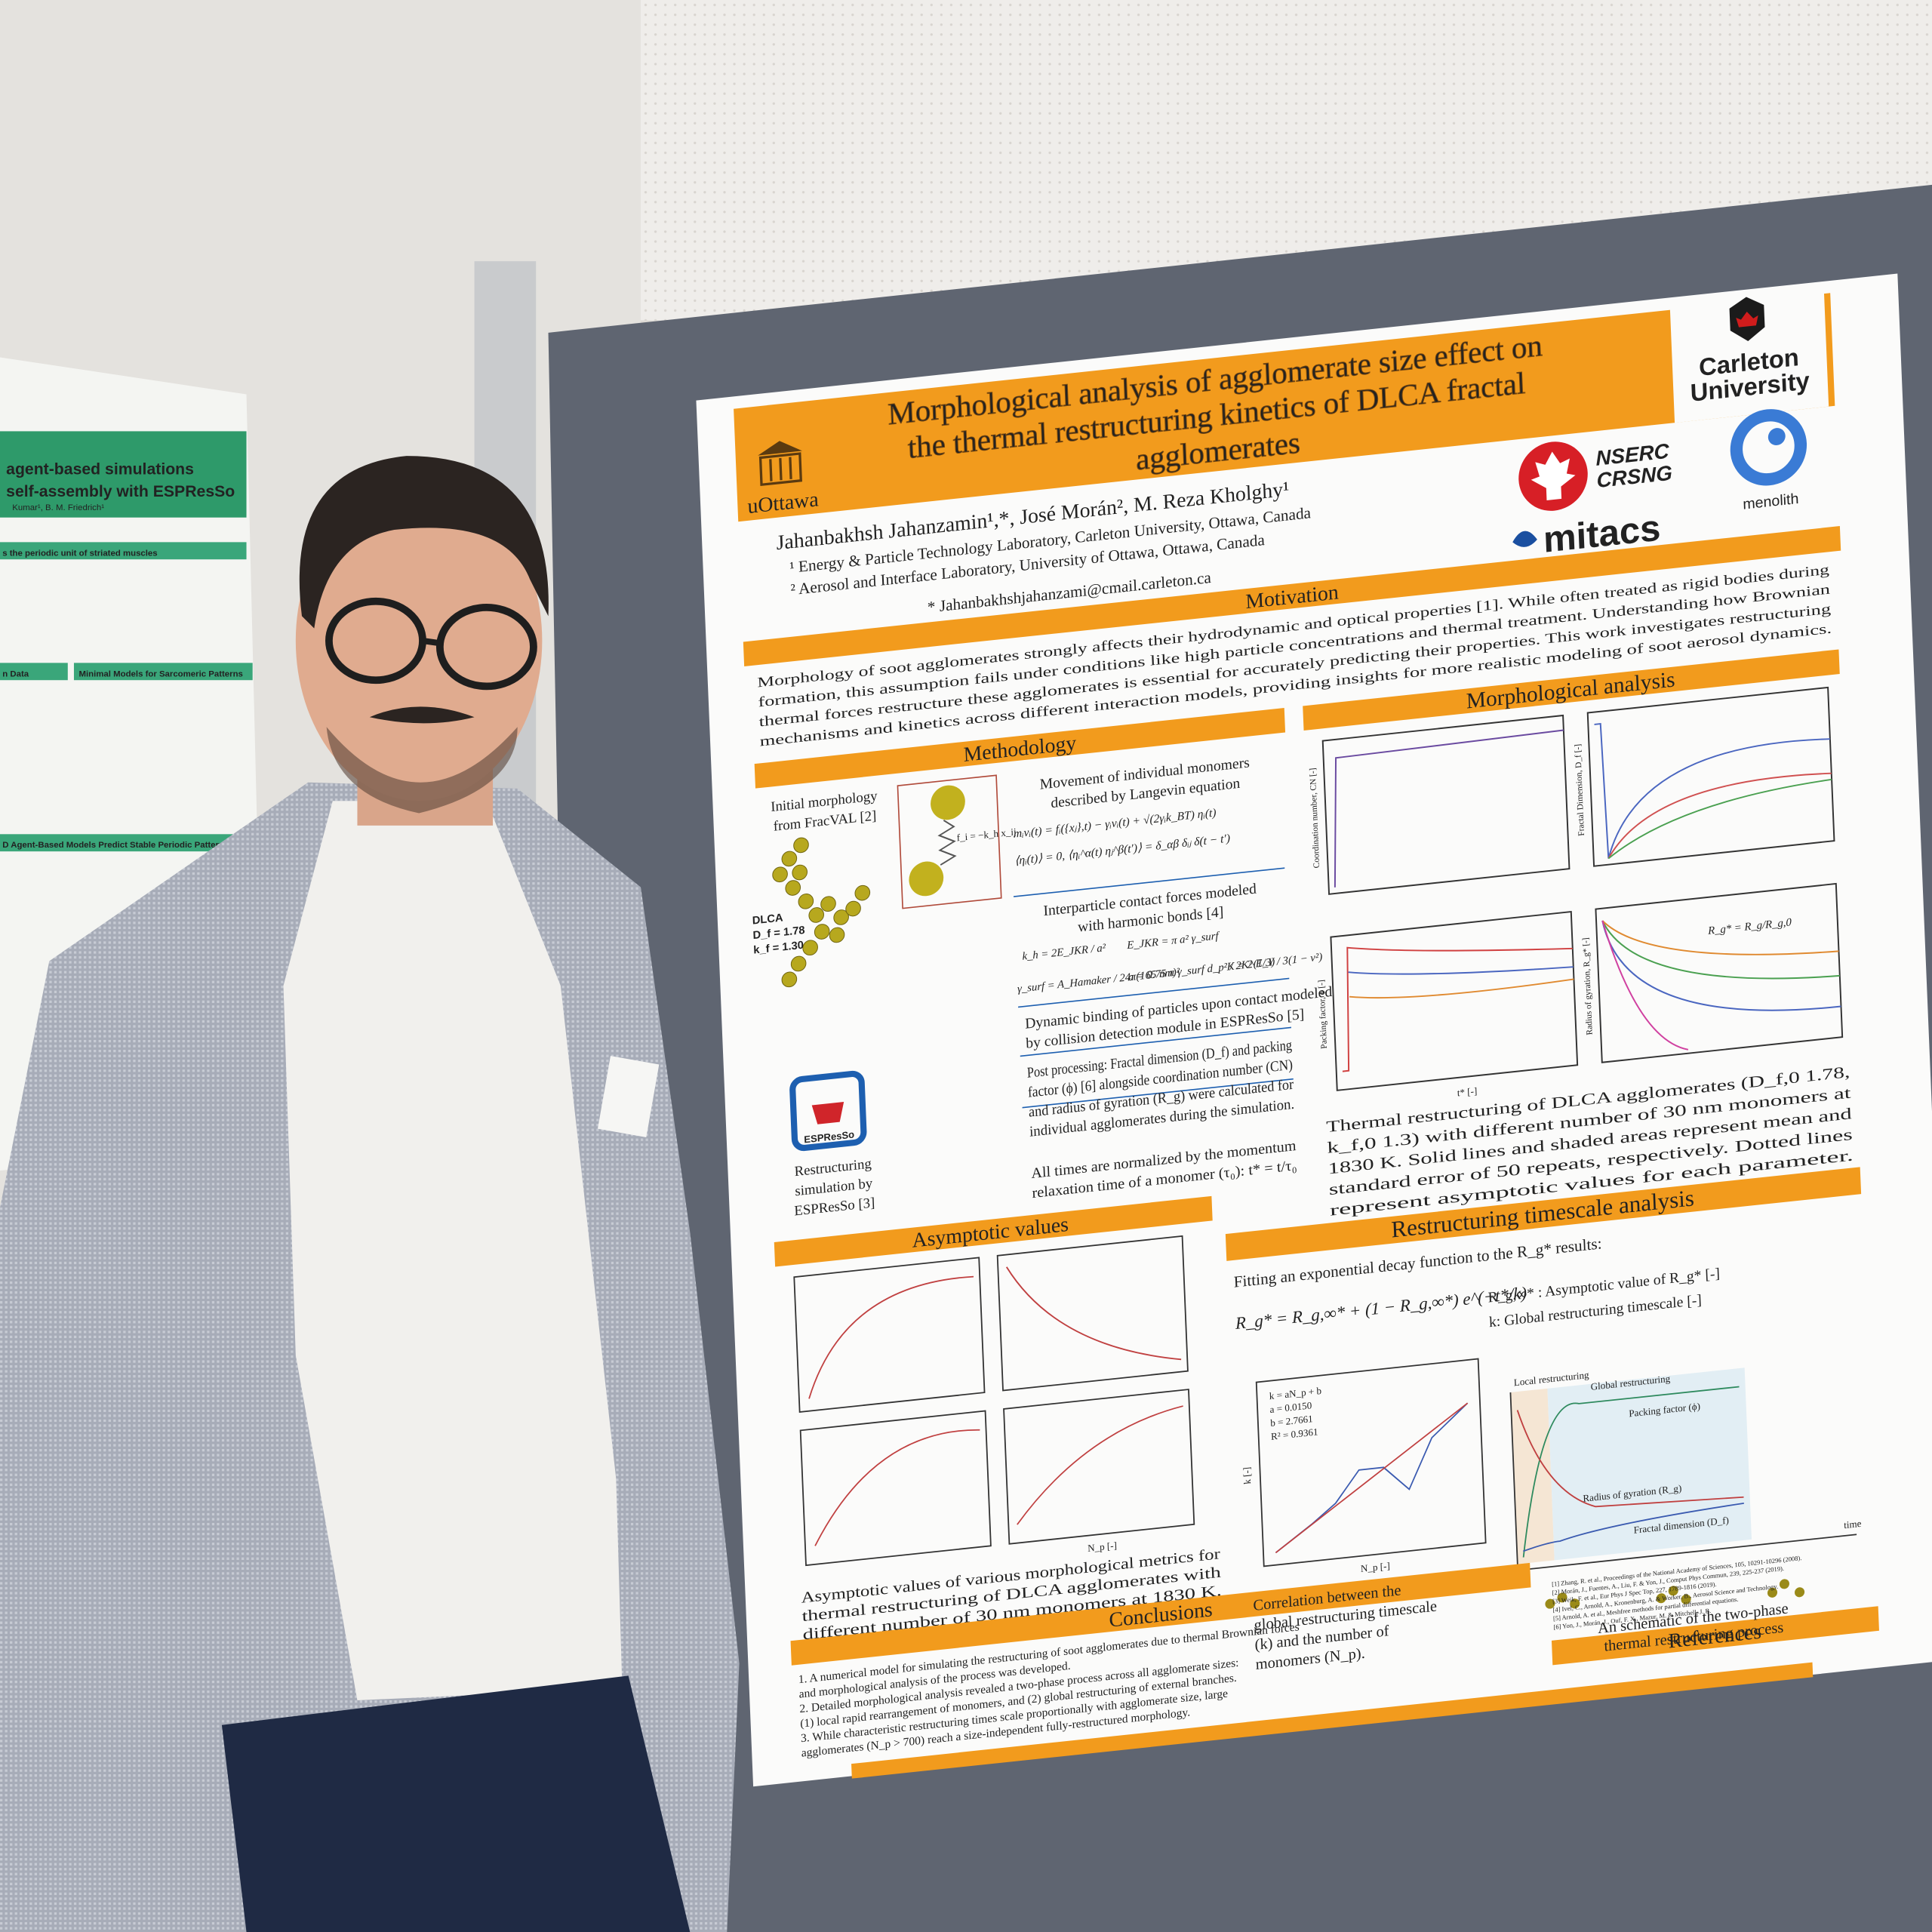 The image size is (1932, 1932). I want to click on asymptotic-figure, so click(994, 1401).